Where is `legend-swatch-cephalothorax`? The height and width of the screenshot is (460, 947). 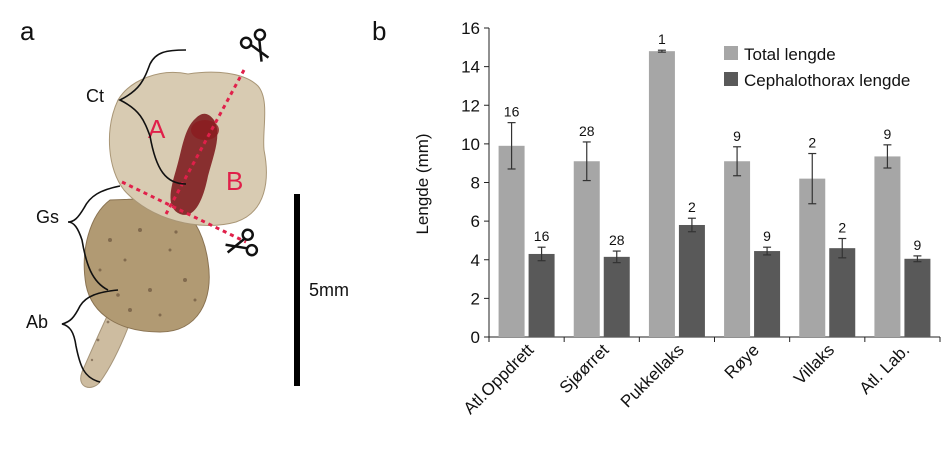 legend-swatch-cephalothorax is located at coordinates (731, 79).